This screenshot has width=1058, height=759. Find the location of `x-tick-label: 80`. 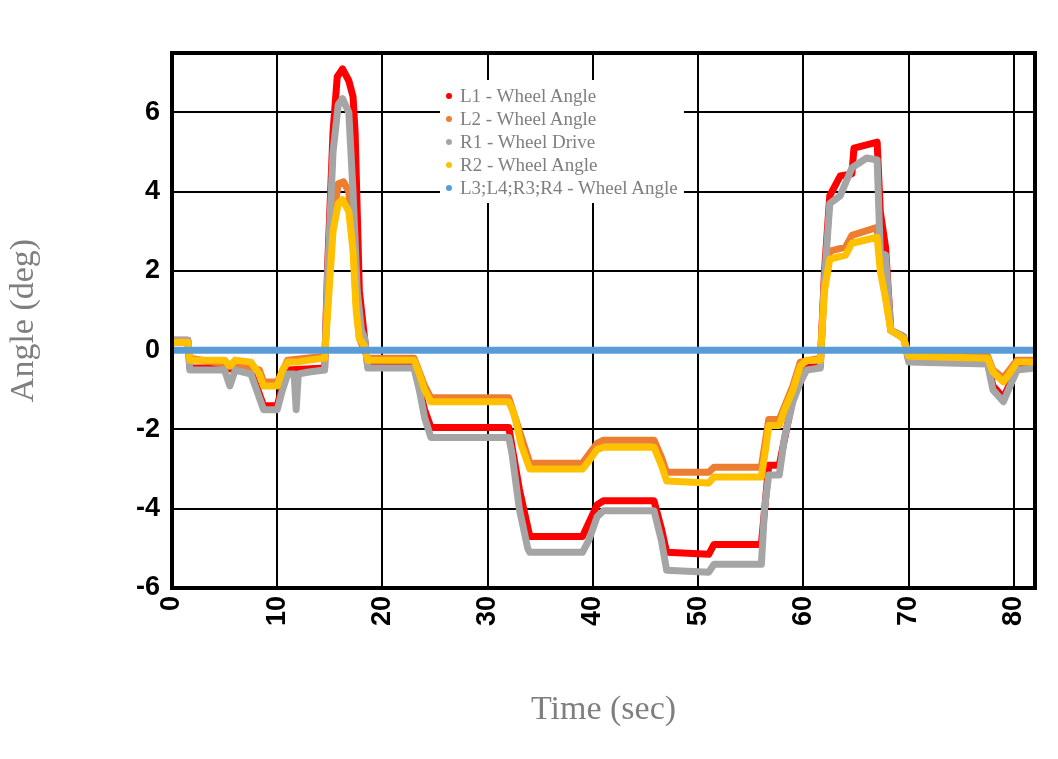

x-tick-label: 80 is located at coordinates (1012, 611).